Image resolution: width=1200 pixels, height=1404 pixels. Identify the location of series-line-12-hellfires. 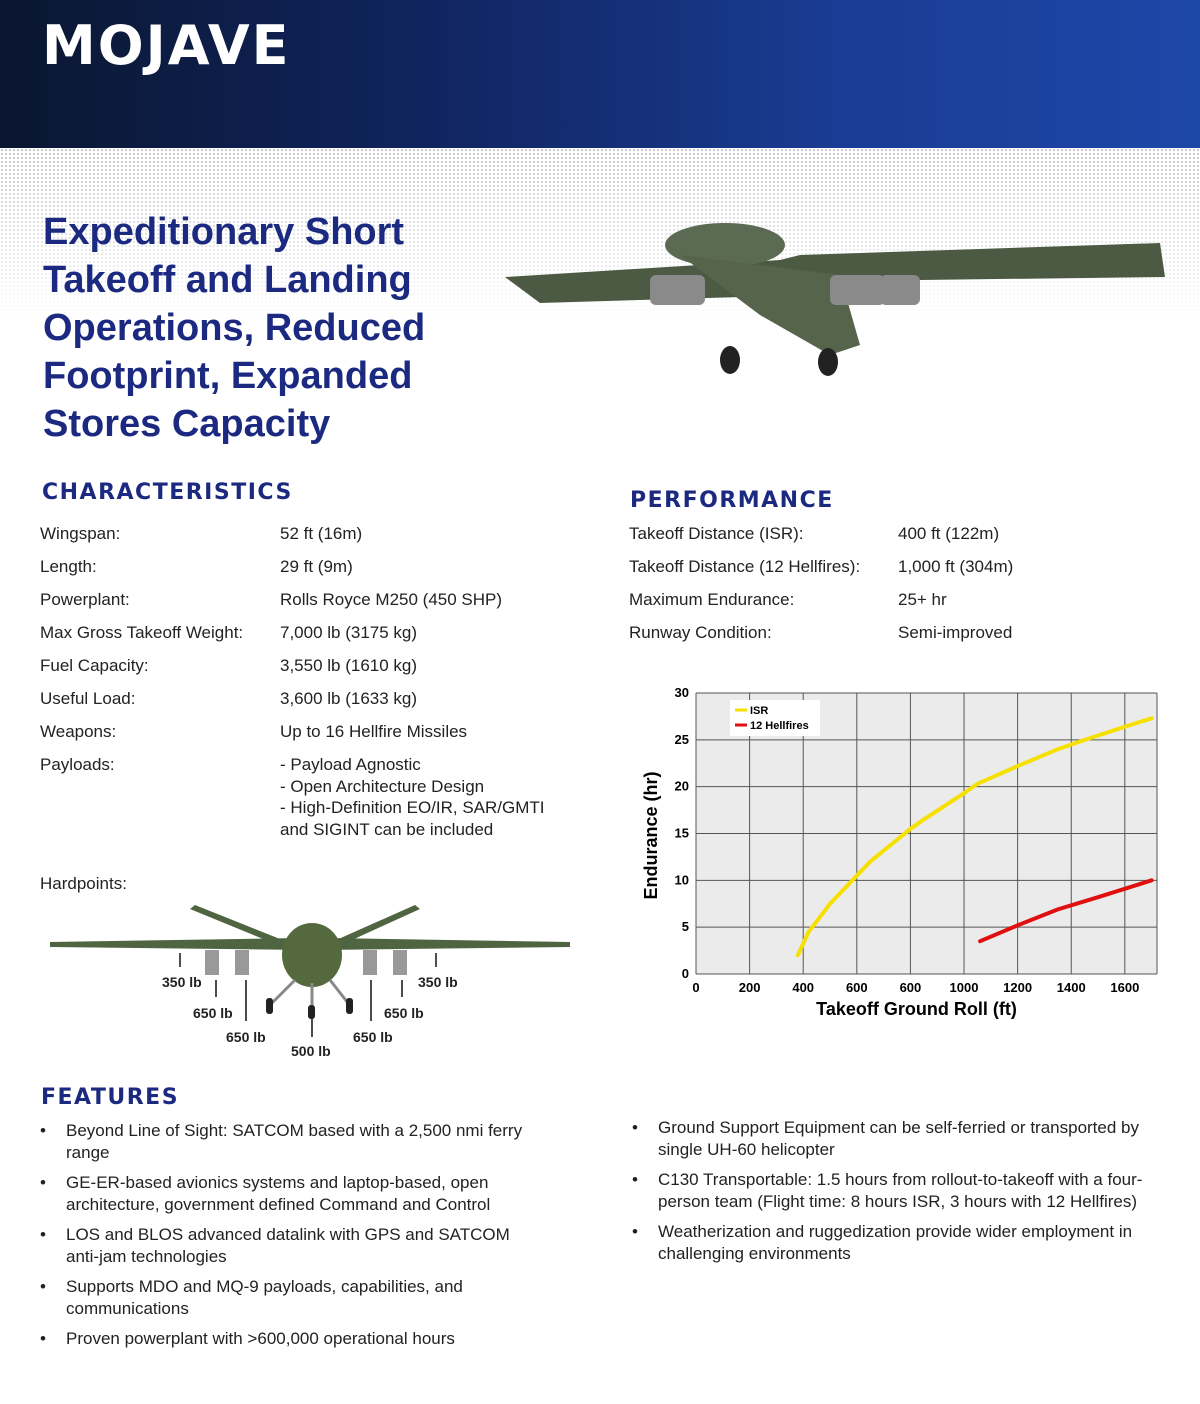
(1066, 911).